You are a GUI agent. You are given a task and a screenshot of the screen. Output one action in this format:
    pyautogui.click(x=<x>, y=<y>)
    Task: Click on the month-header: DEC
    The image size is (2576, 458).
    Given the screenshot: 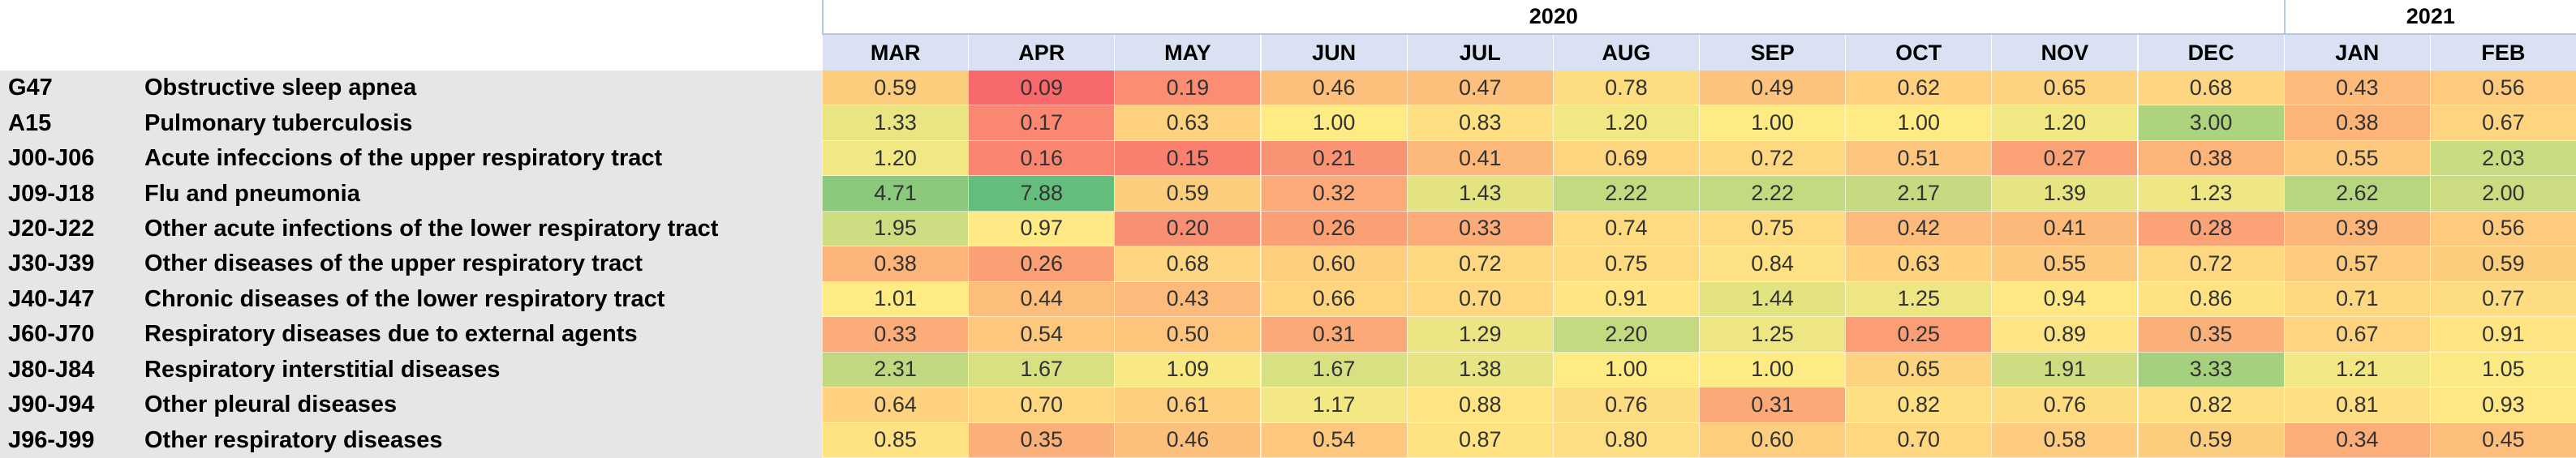 What is the action you would take?
    pyautogui.click(x=2210, y=53)
    